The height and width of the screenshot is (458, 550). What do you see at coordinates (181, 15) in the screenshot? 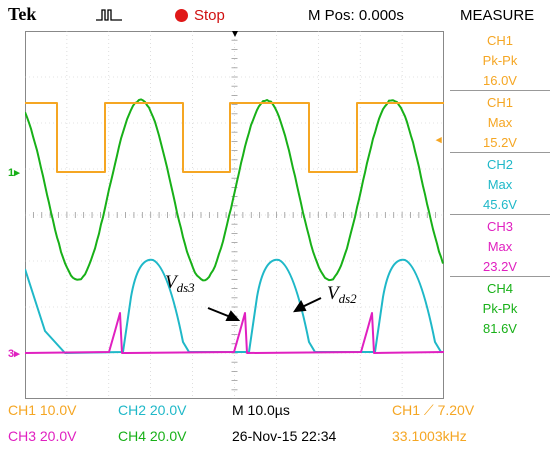
I see `stop-indicator-icon` at bounding box center [181, 15].